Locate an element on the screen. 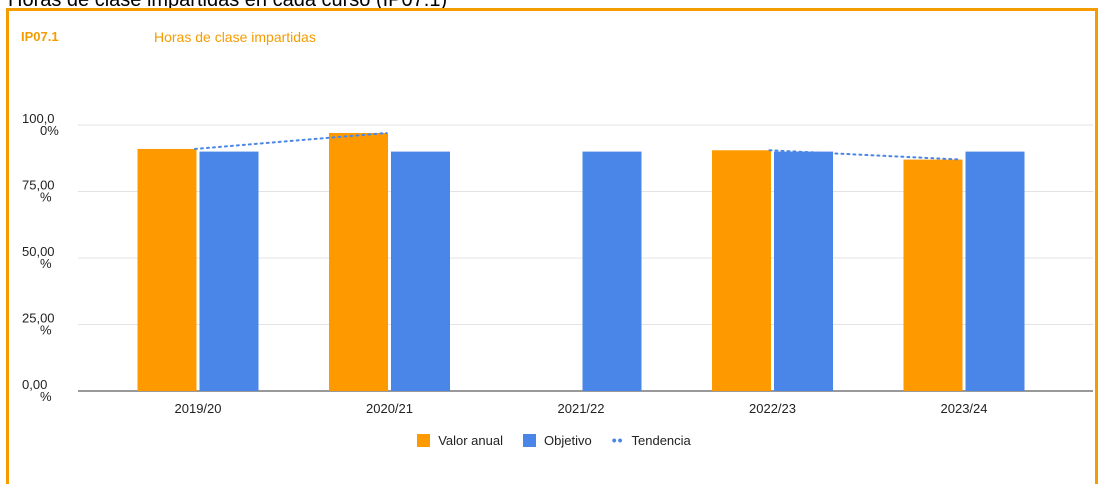 Image resolution: width=1108 pixels, height=485 pixels. indicator-title: Horas de clase impartidas is located at coordinates (235, 37).